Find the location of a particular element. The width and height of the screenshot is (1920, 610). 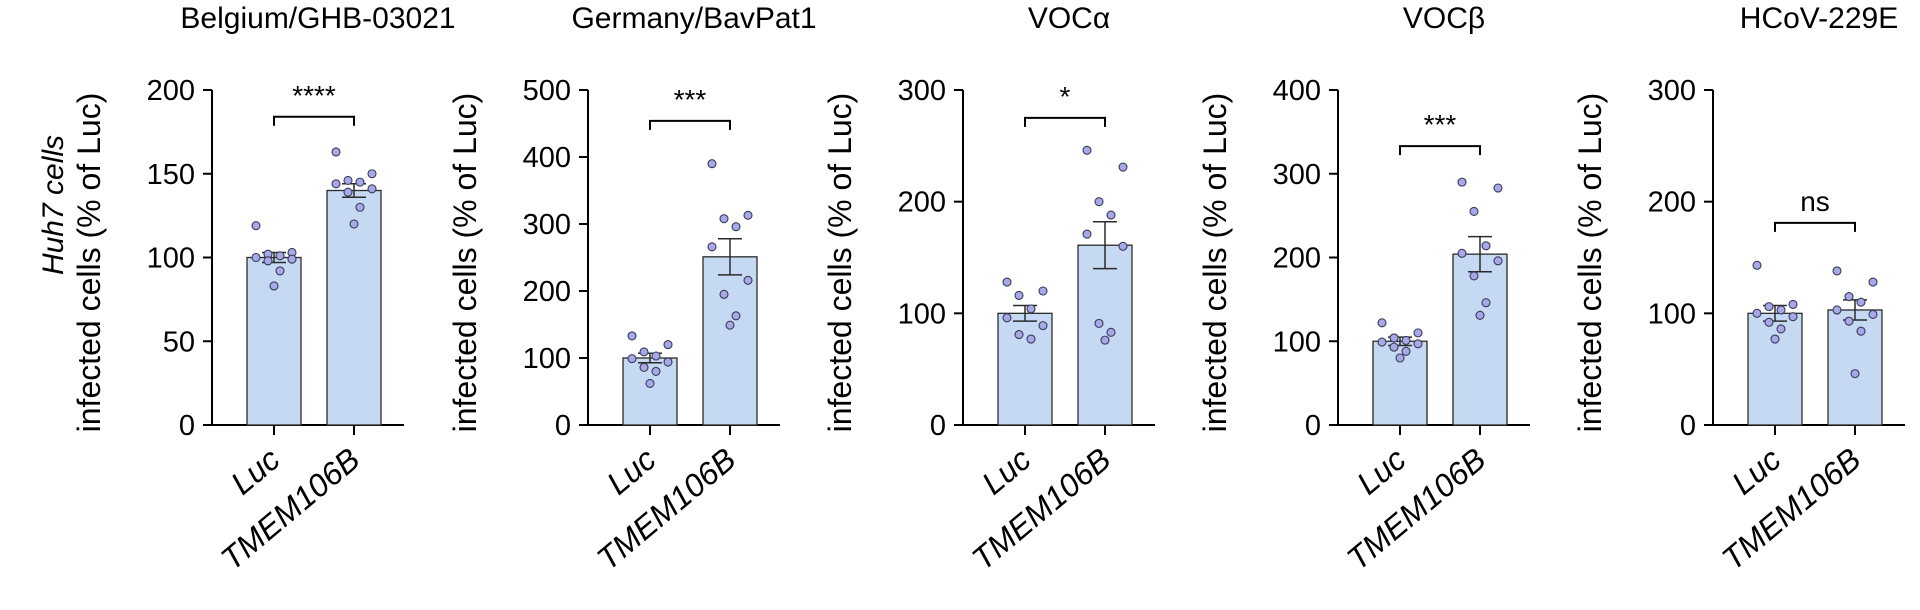

significance-label: **** is located at coordinates (314, 95).